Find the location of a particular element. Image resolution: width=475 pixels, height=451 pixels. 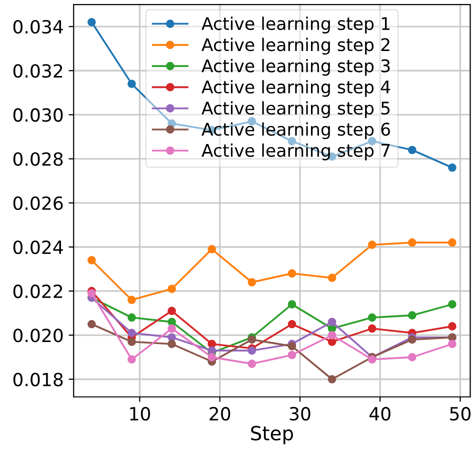

legend-label: Active learning step 3 is located at coordinates (296, 67).